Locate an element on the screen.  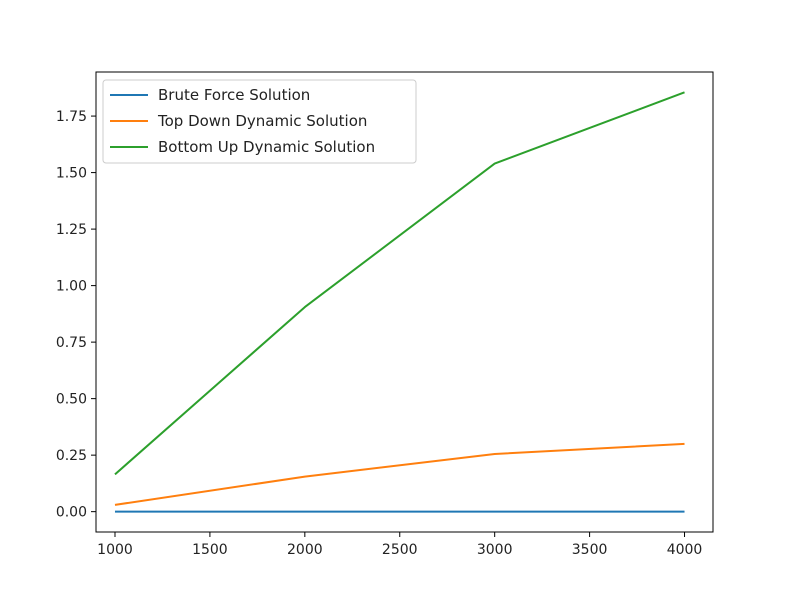
x-tick-label: 2500 is located at coordinates (400, 550).